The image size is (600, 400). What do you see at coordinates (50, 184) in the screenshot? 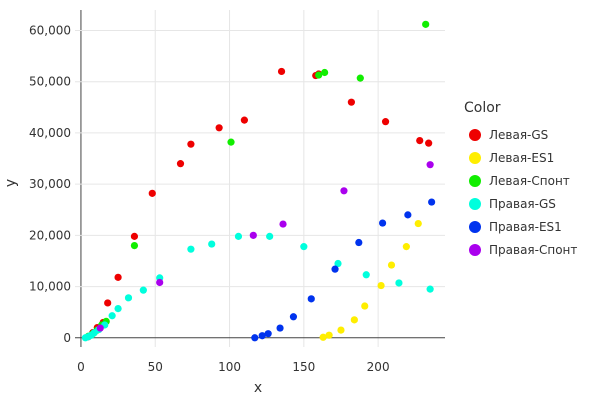
I see `y-tick-label: 30,000` at bounding box center [50, 184].